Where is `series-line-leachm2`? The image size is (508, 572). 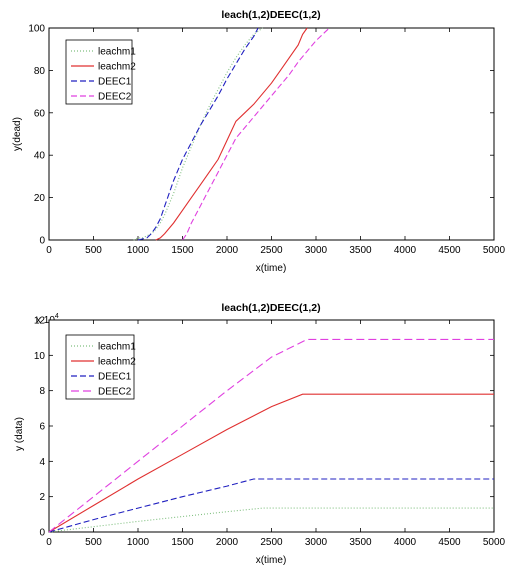
series-line-leachm2 is located at coordinates (231, 134).